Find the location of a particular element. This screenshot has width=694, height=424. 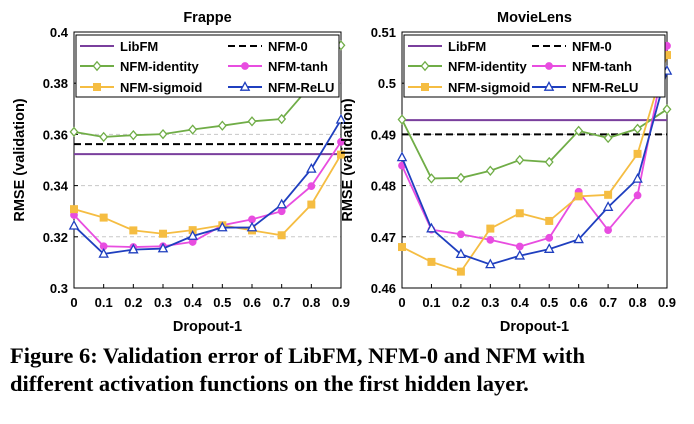

x-tick-label: 0.2 is located at coordinates (461, 302).